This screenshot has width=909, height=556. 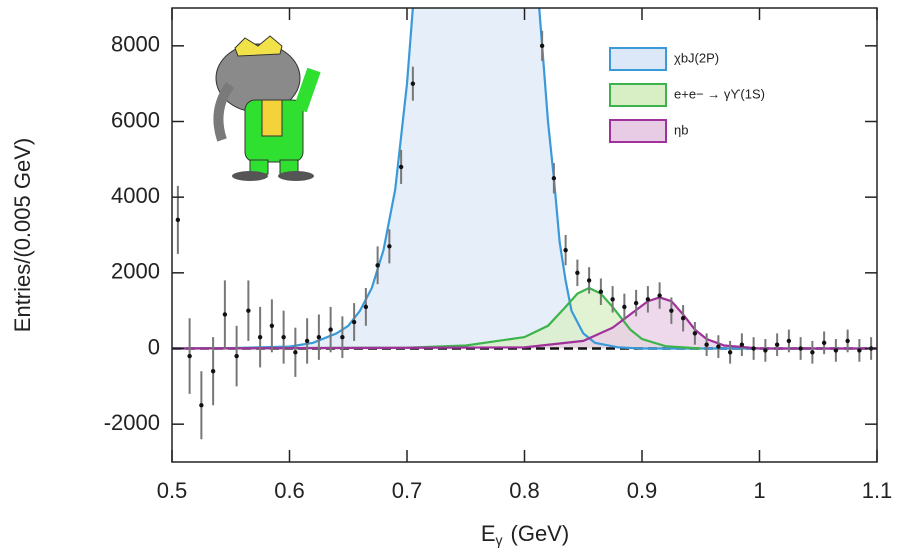 What do you see at coordinates (499, 540) in the screenshot?
I see `x-axis-label-sub: γ` at bounding box center [499, 540].